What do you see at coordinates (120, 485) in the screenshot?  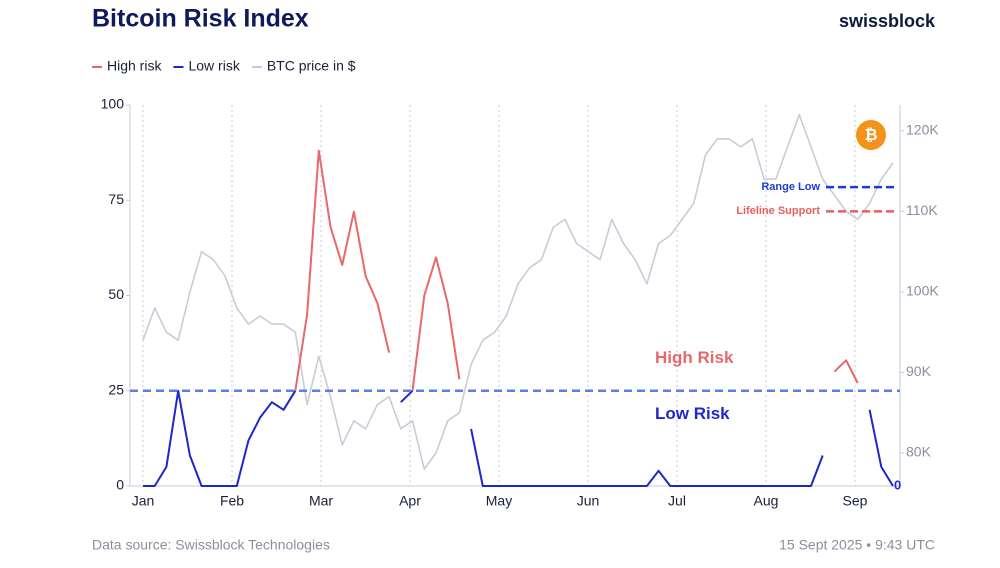 I see `y-tick-label: 0` at bounding box center [120, 485].